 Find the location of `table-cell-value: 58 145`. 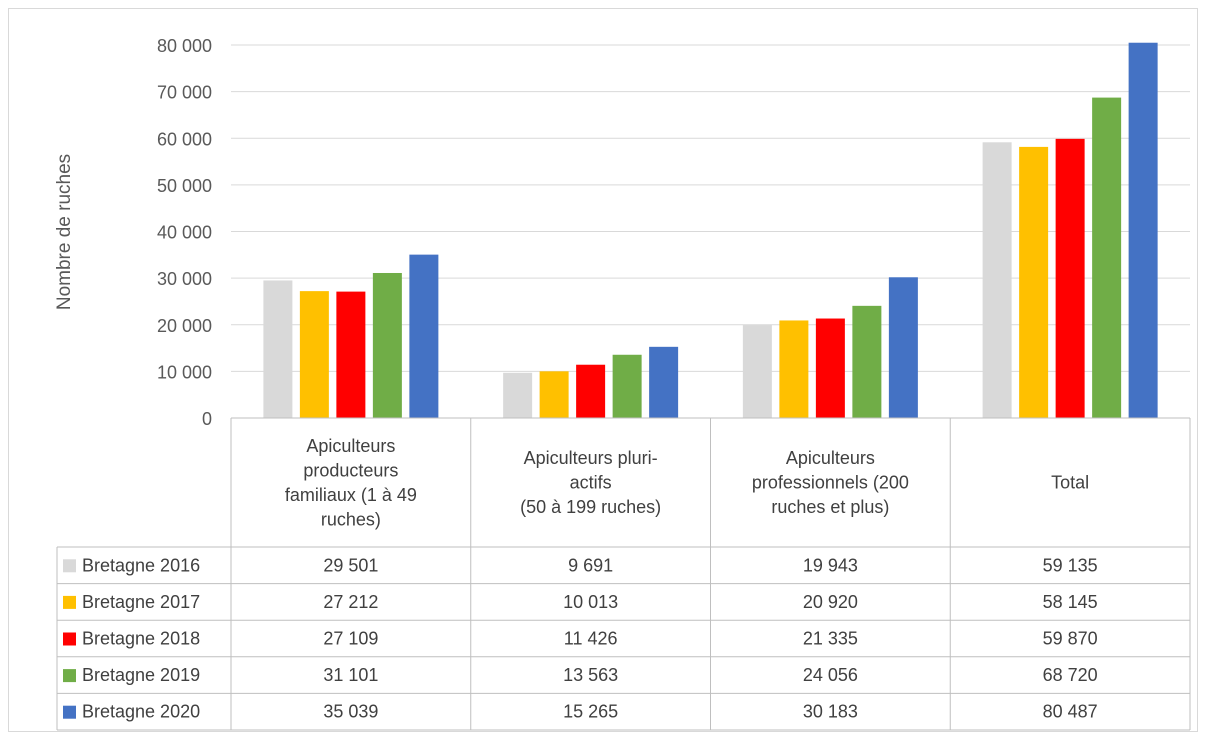

table-cell-value: 58 145 is located at coordinates (1070, 602).